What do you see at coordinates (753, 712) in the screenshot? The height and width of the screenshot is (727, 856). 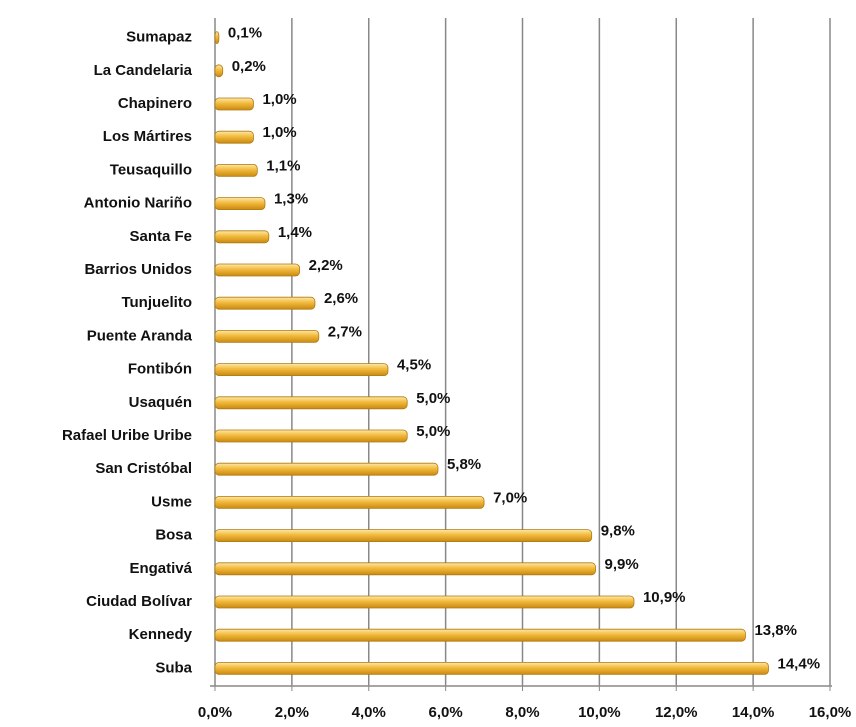 I see `x-tick-label: 14,0%` at bounding box center [753, 712].